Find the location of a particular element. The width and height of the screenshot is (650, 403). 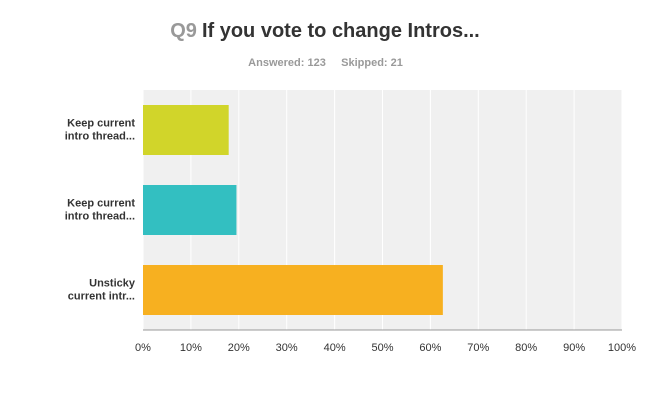

question-number: Q9 is located at coordinates (183, 31).